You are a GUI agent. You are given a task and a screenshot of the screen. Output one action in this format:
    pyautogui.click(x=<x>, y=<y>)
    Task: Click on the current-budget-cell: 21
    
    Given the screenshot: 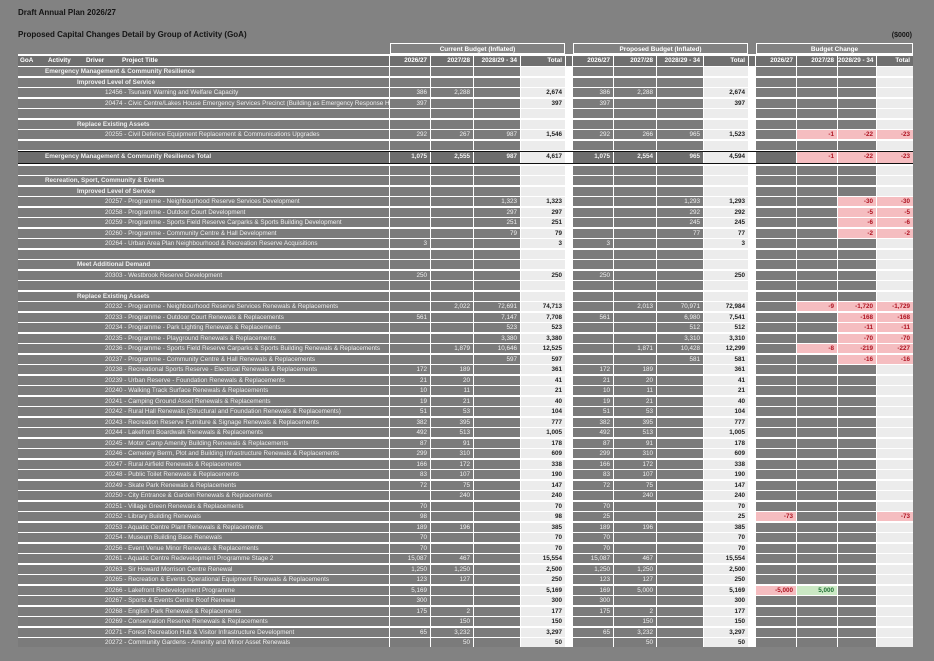 What is the action you would take?
    pyautogui.click(x=452, y=401)
    